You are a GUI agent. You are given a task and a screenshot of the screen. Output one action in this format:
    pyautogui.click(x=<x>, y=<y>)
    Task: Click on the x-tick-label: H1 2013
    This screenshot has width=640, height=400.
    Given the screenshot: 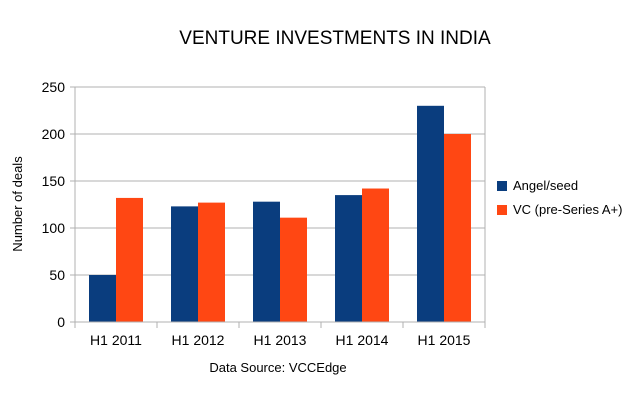 What is the action you would take?
    pyautogui.click(x=280, y=340)
    